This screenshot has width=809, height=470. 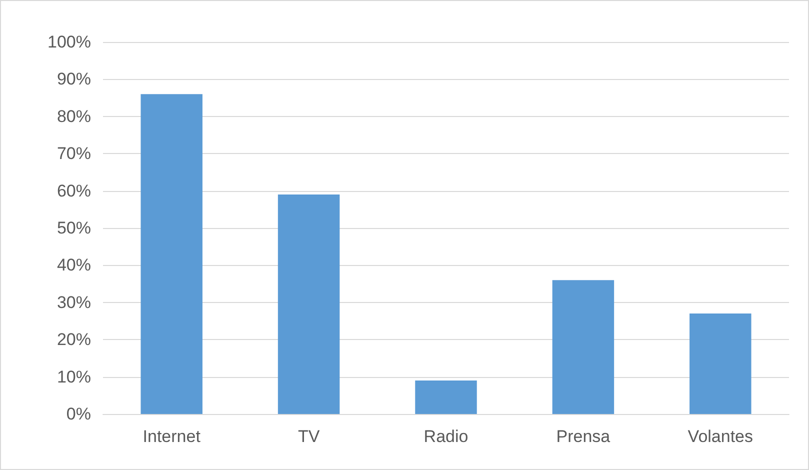 I want to click on y-tick-label: 0%, so click(x=78, y=414).